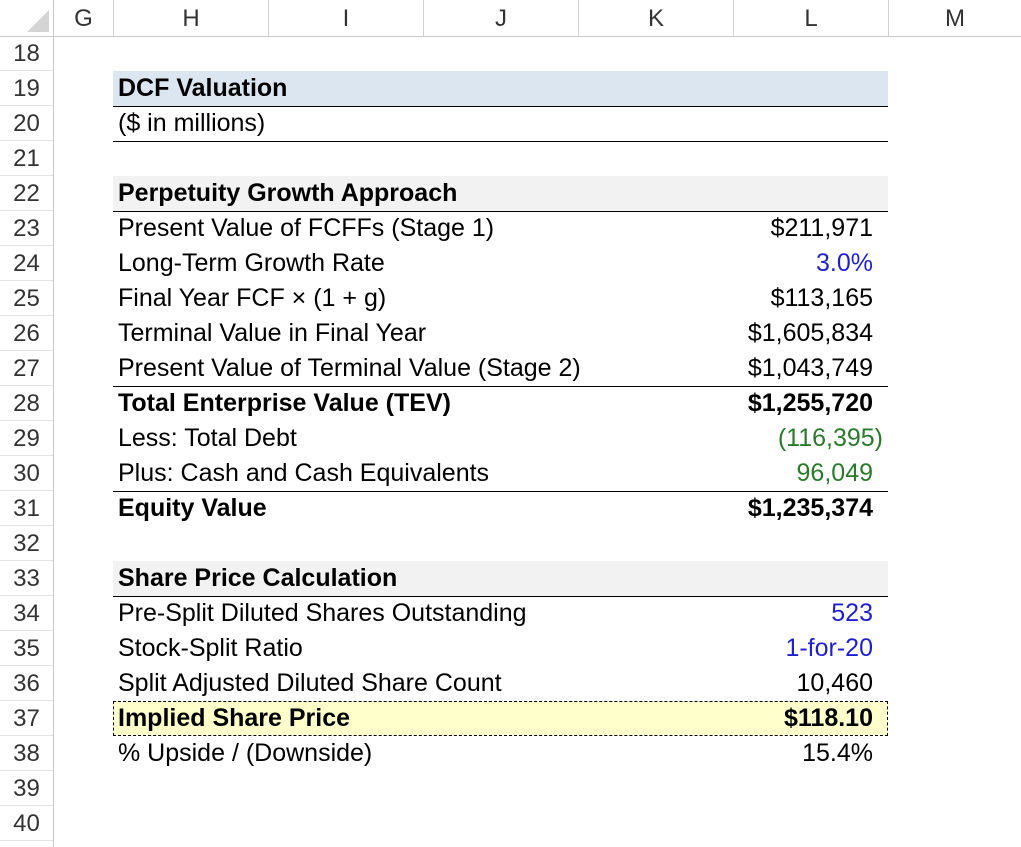  Describe the element at coordinates (500, 141) in the screenshot. I see `subtitle-underline` at that location.